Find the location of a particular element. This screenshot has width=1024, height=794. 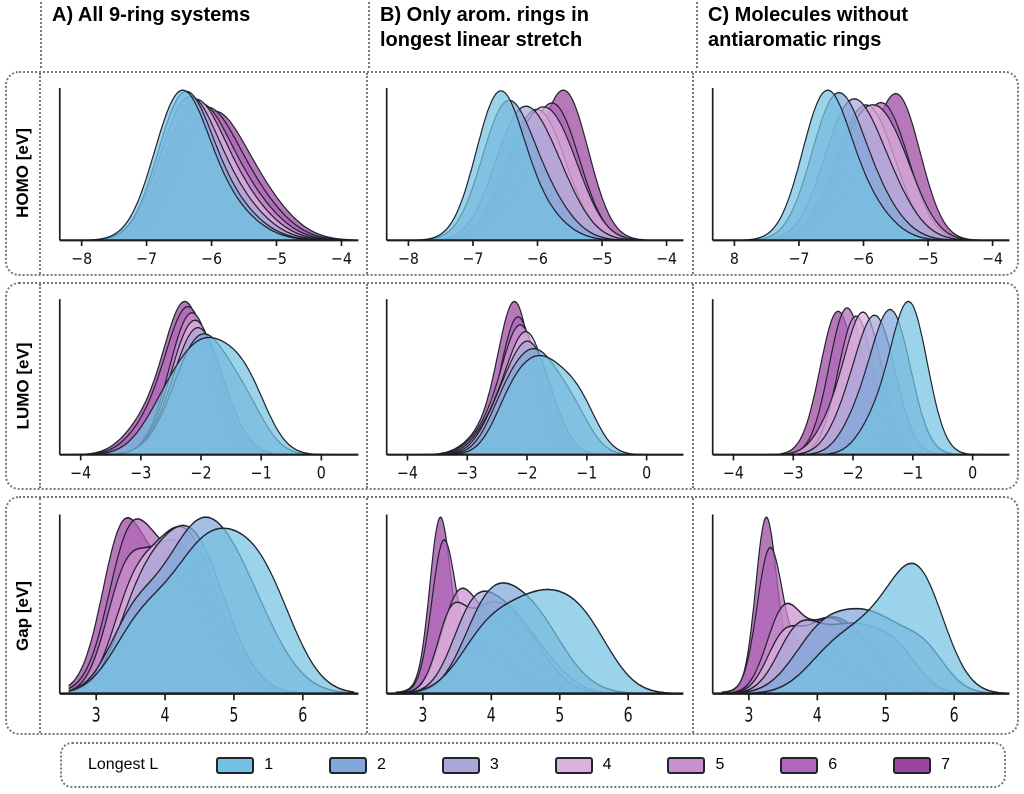

kde-panel-lumo-a: −4 −3 −2 −1 0 is located at coordinates (203, 386).